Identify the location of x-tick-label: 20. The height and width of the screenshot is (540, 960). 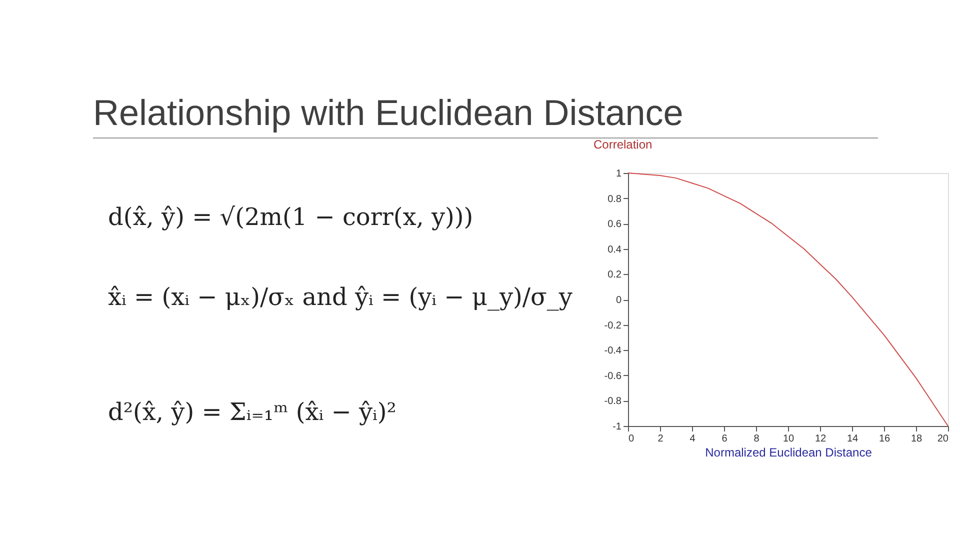
(943, 439).